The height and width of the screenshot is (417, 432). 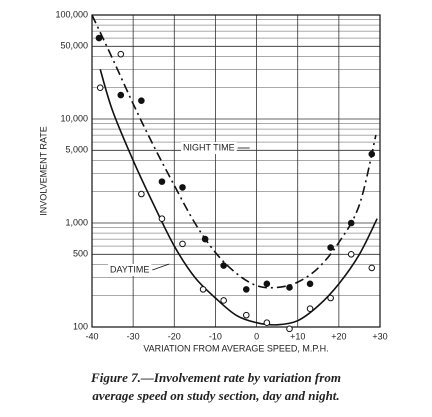 I want to click on curve-label: DAYTIME, so click(x=129, y=269).